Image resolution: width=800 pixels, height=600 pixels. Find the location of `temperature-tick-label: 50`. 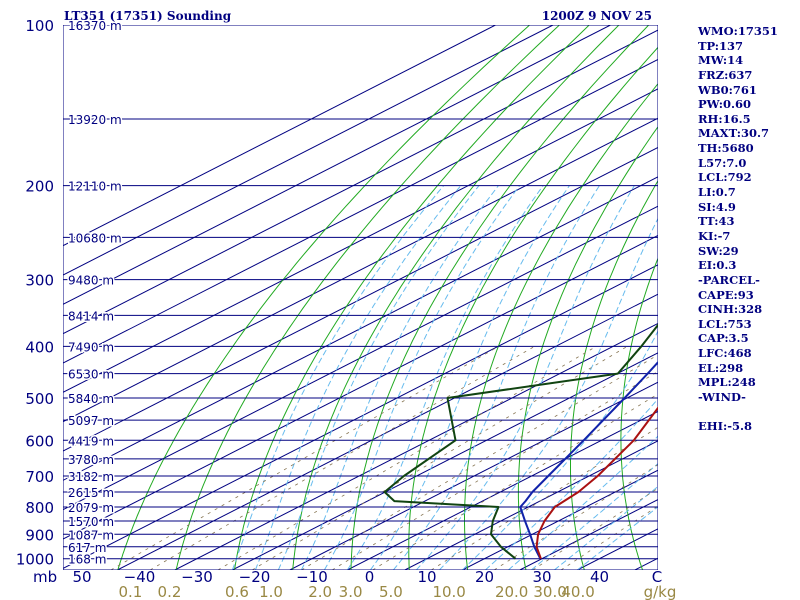

temperature-tick-label: 50 is located at coordinates (81, 577).